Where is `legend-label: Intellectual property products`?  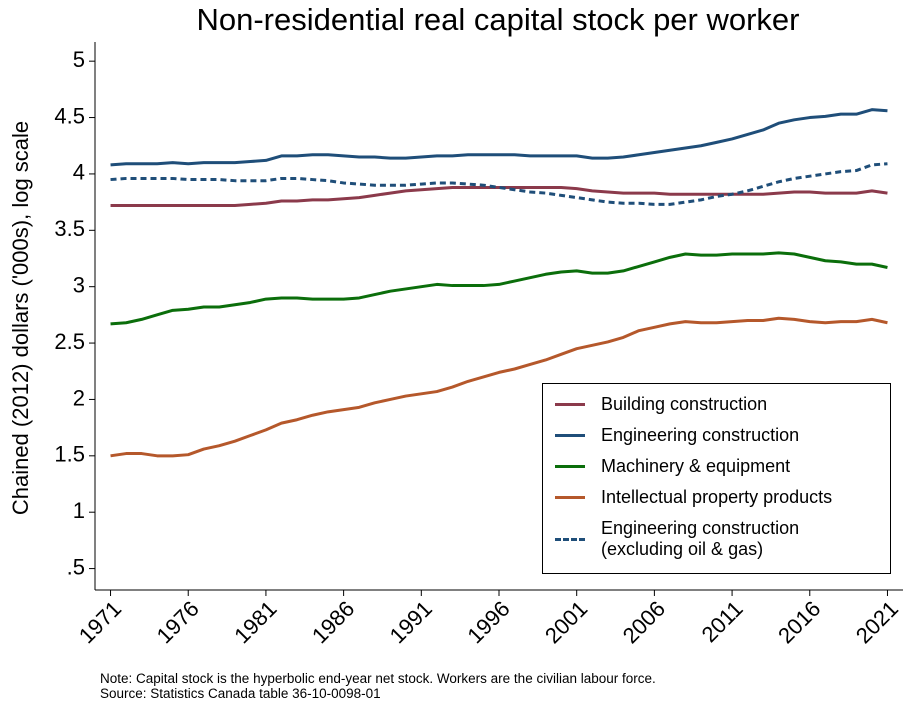 legend-label: Intellectual property products is located at coordinates (717, 497).